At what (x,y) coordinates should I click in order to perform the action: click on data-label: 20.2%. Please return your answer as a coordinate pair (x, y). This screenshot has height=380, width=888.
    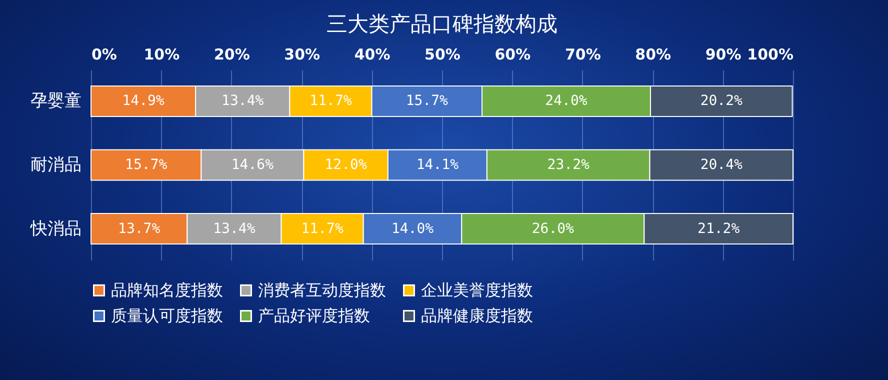
    Looking at the image, I should click on (722, 101).